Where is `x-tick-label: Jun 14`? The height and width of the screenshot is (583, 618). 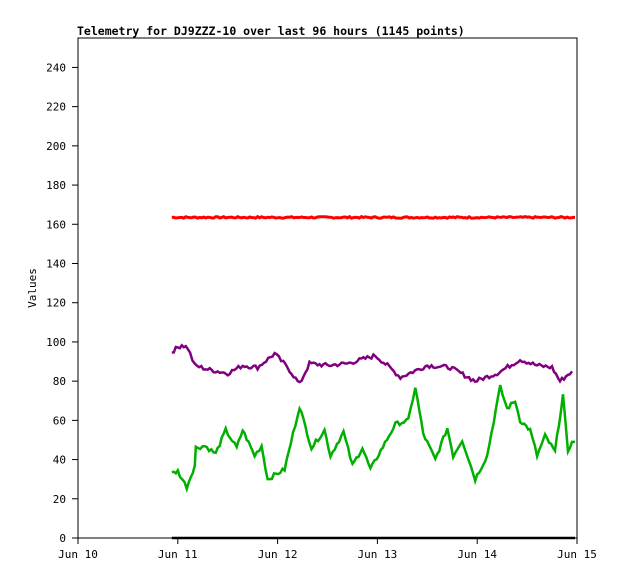 x-tick-label: Jun 14 is located at coordinates (477, 554).